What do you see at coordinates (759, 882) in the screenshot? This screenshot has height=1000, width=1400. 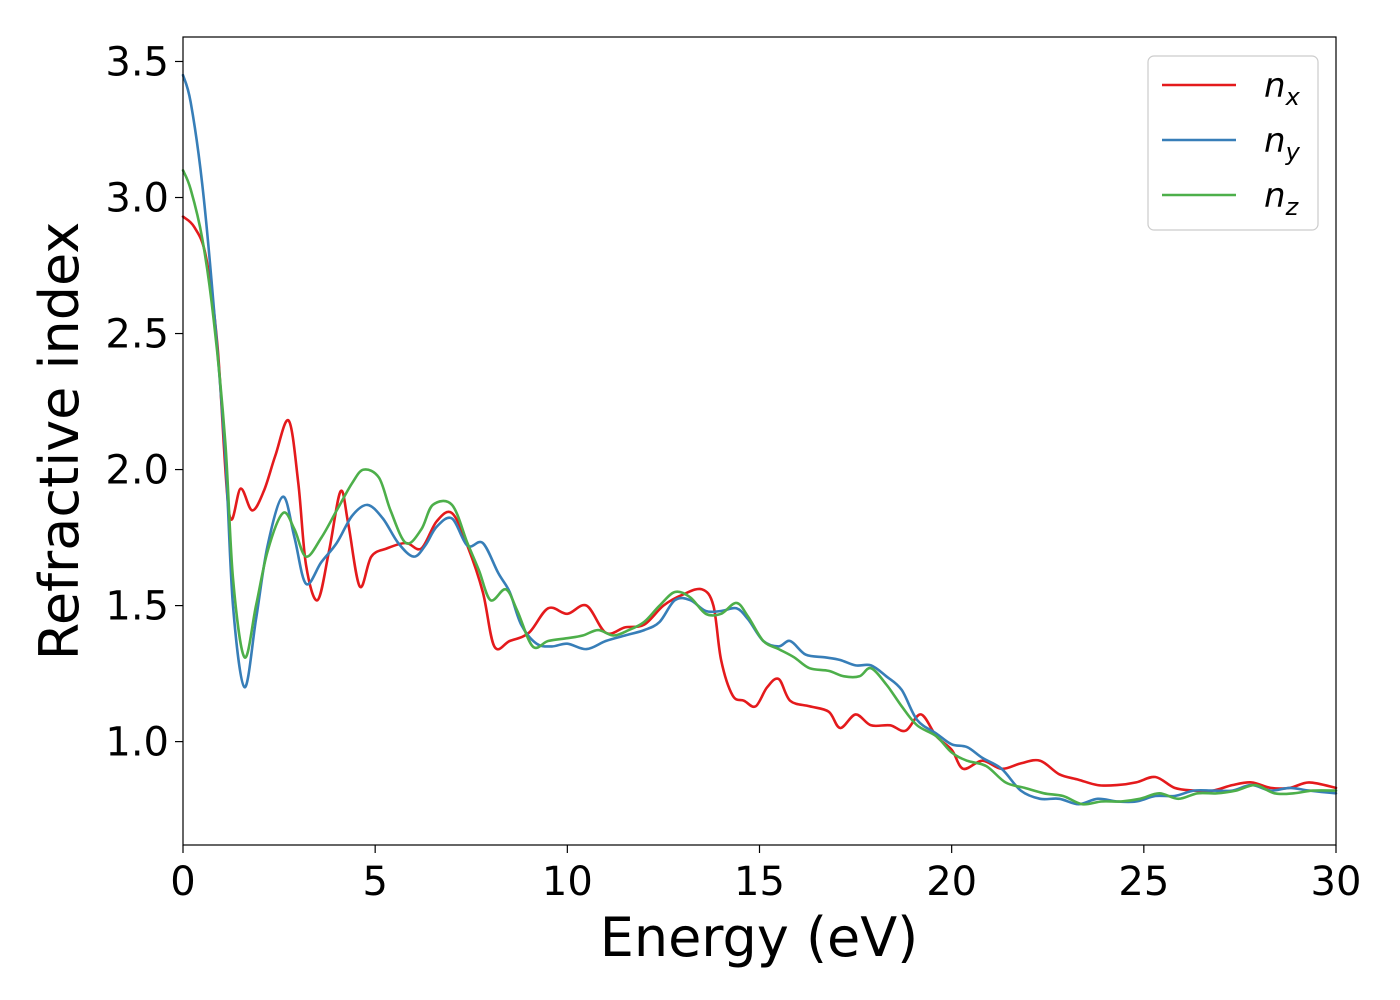 I see `x-tick-label: 15` at bounding box center [759, 882].